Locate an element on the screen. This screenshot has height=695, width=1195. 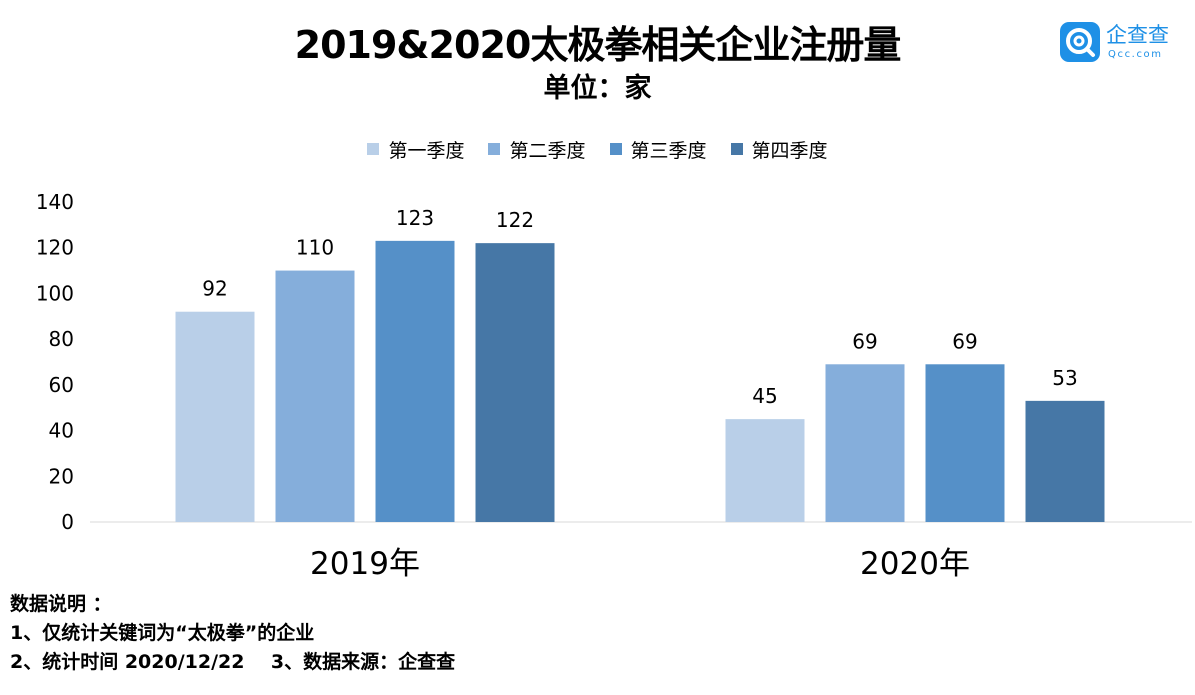
y-tick-label: 80 is located at coordinates (61, 339).